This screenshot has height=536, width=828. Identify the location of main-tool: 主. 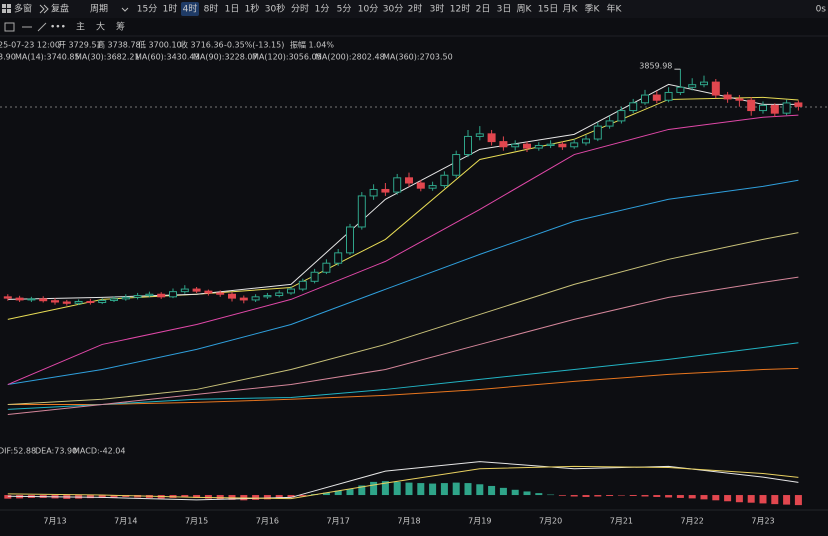
(80, 27).